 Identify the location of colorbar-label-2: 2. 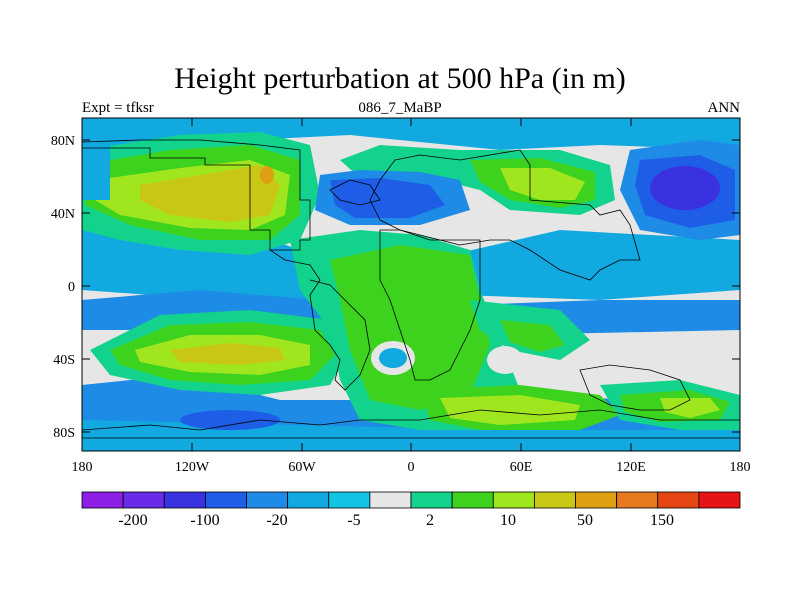
(430, 520).